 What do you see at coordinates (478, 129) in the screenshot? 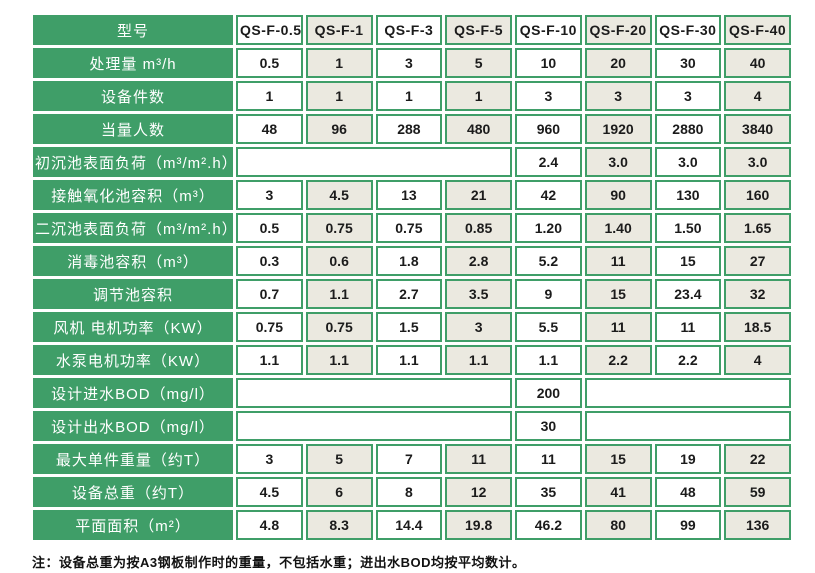
I see `value-cell: 480` at bounding box center [478, 129].